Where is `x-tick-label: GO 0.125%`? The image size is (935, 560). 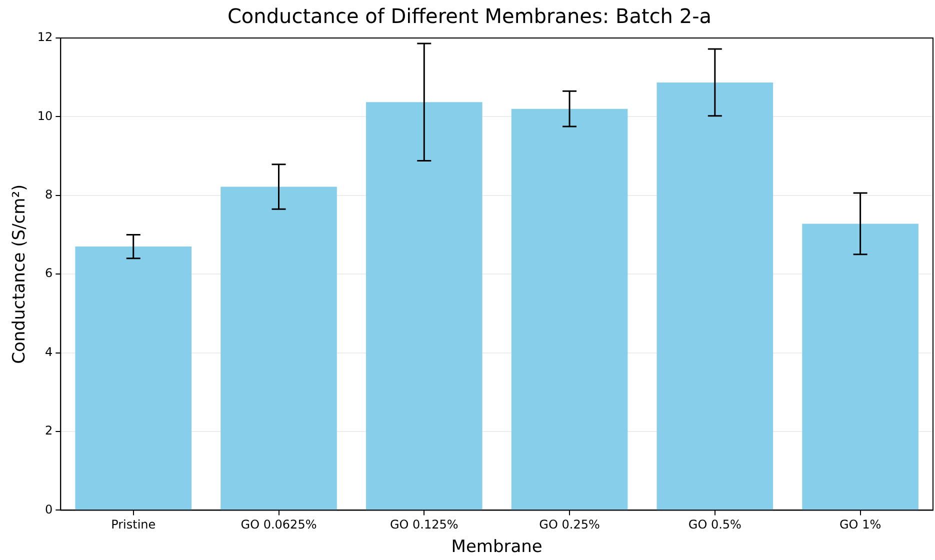 x-tick-label: GO 0.125% is located at coordinates (424, 525).